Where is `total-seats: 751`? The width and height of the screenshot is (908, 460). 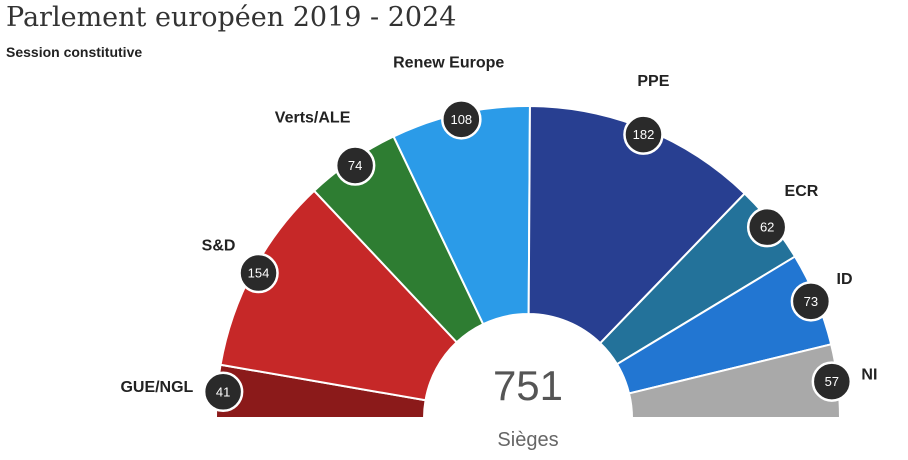 total-seats: 751 is located at coordinates (528, 385).